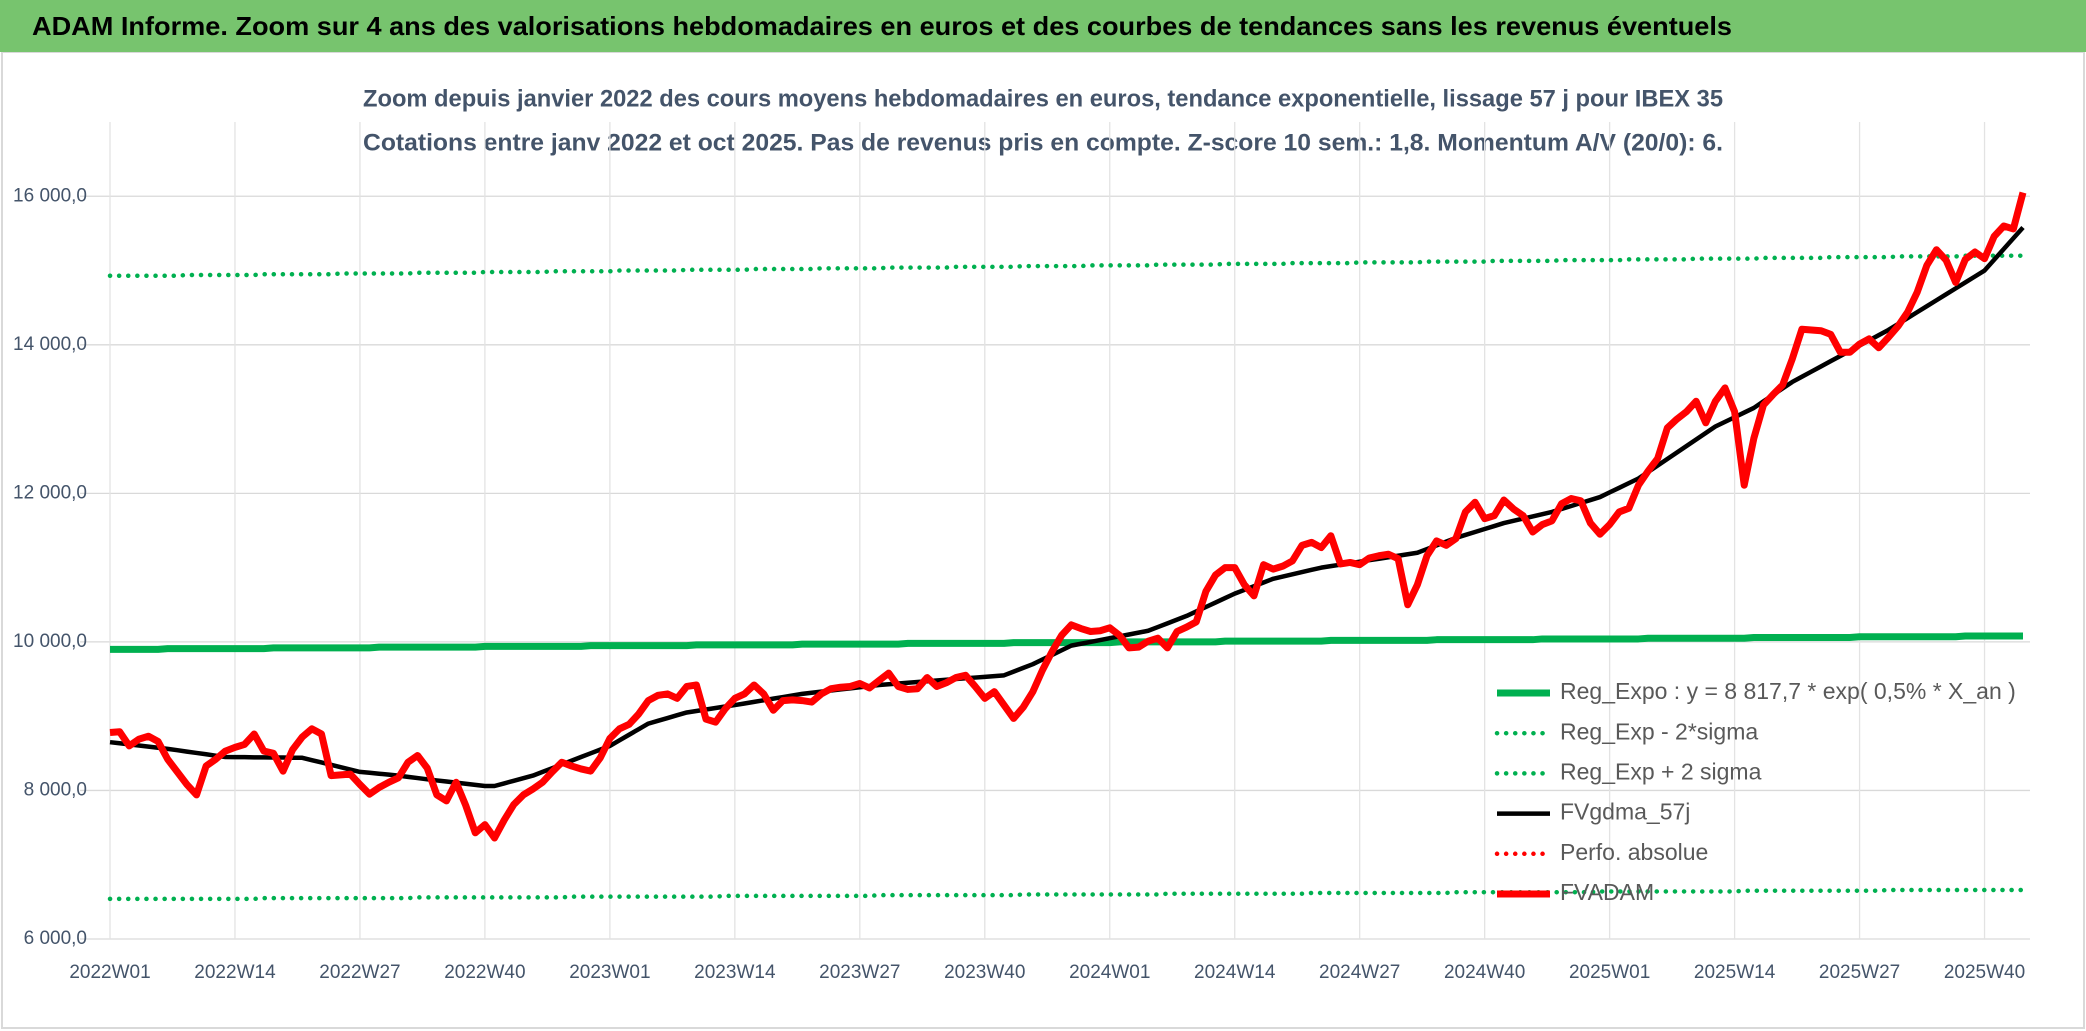 The image size is (2086, 1031). I want to click on legend-label: Reg_Exp - 2*sigma, so click(1659, 731).